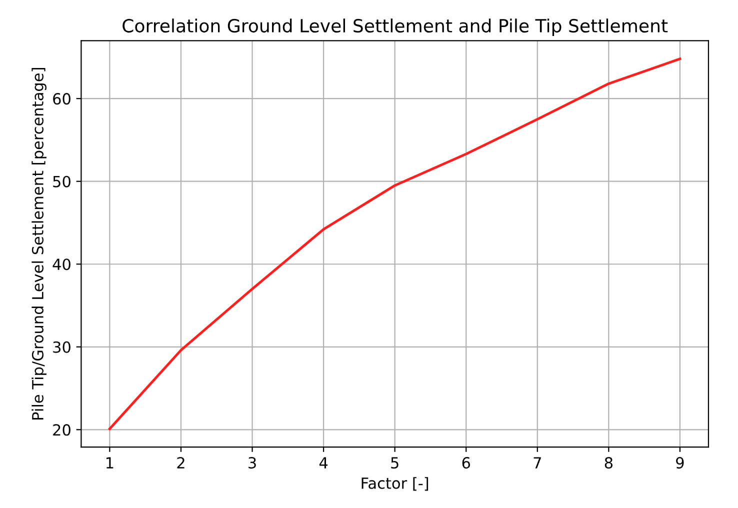 This screenshot has width=738, height=508. What do you see at coordinates (395, 27) in the screenshot?
I see `chart-title: Correlation Ground Level Settlement and Pile Tip Settlement` at bounding box center [395, 27].